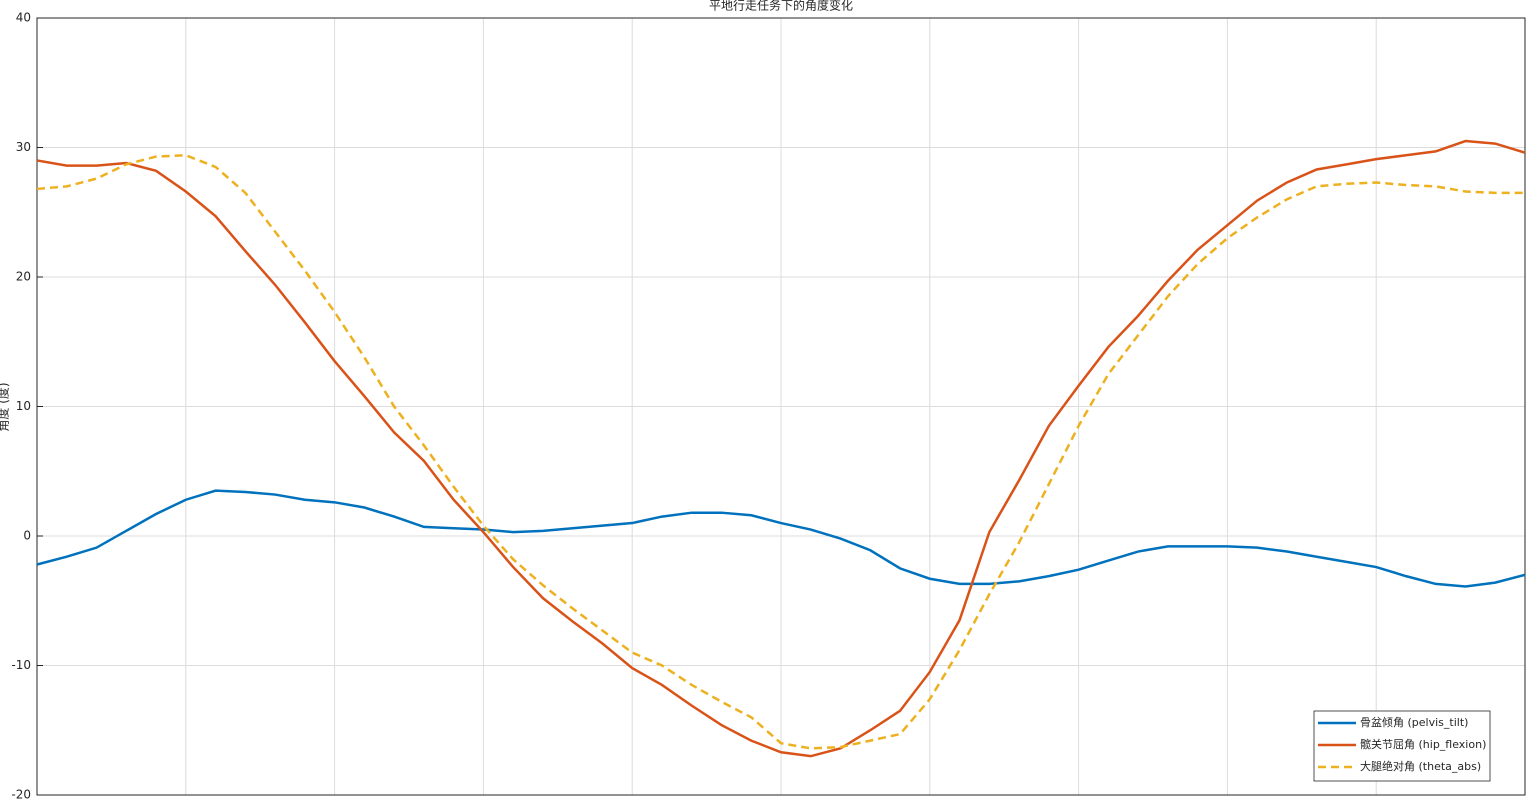 The height and width of the screenshot is (799, 1535). Describe the element at coordinates (1423, 744) in the screenshot. I see `legend-label: 髋关节屈角 (hip_flexion)` at that location.